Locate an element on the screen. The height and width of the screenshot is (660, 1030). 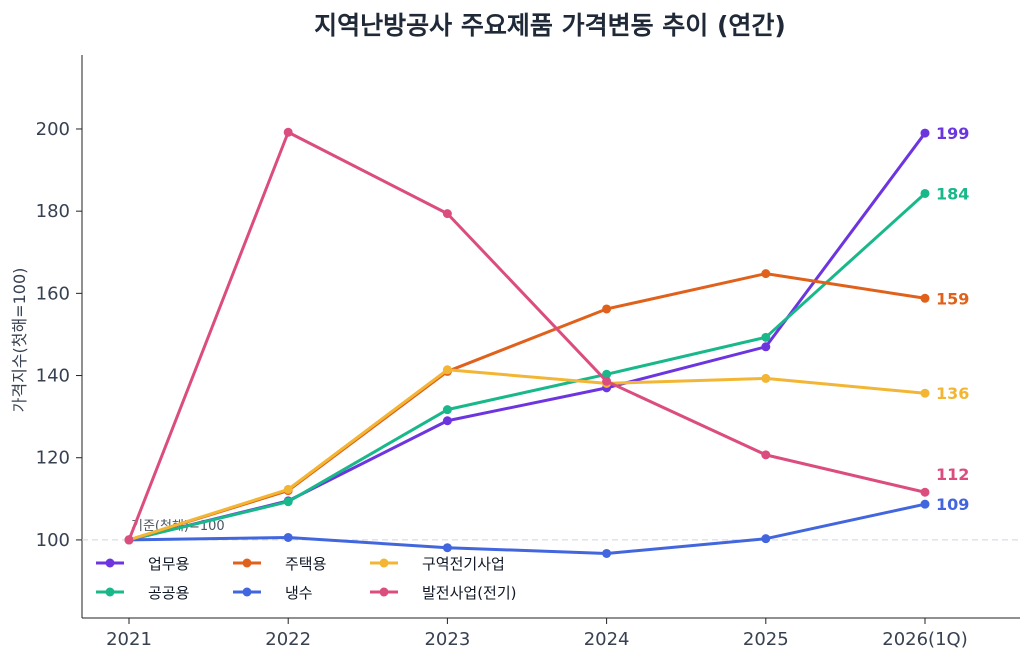
x-tick-label: 2024 is located at coordinates (607, 639).